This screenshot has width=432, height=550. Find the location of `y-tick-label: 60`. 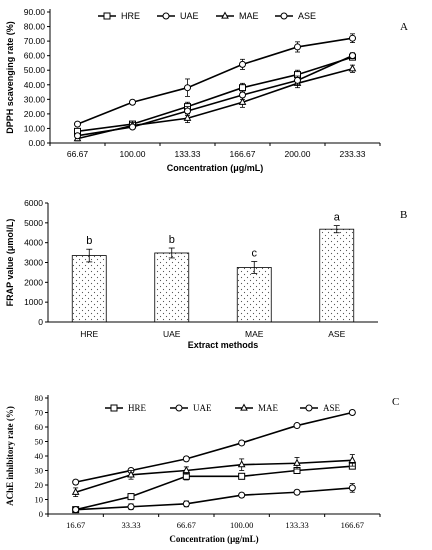

y-tick-label: 60 is located at coordinates (39, 427).